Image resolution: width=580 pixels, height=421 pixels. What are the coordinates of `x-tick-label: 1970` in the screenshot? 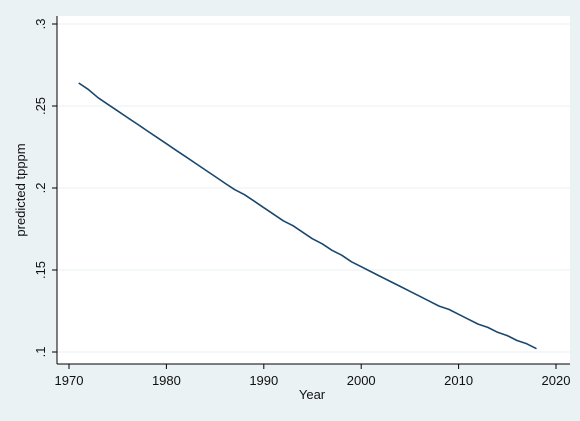 It's located at (69, 380).